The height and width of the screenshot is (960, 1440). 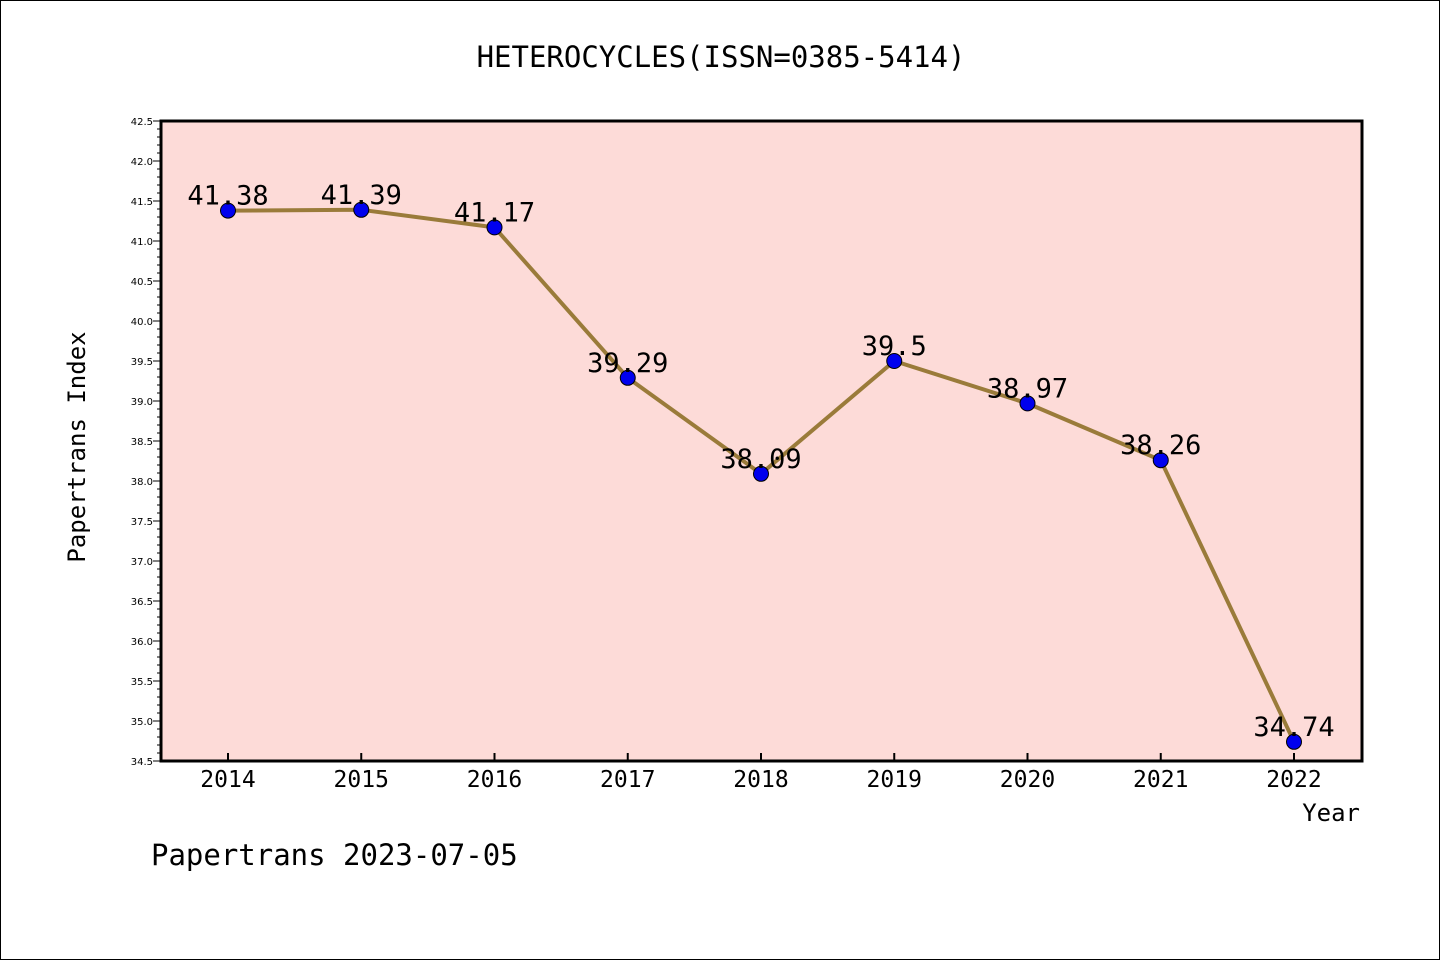 I want to click on y-tick-label: 41.0, so click(x=142, y=242).